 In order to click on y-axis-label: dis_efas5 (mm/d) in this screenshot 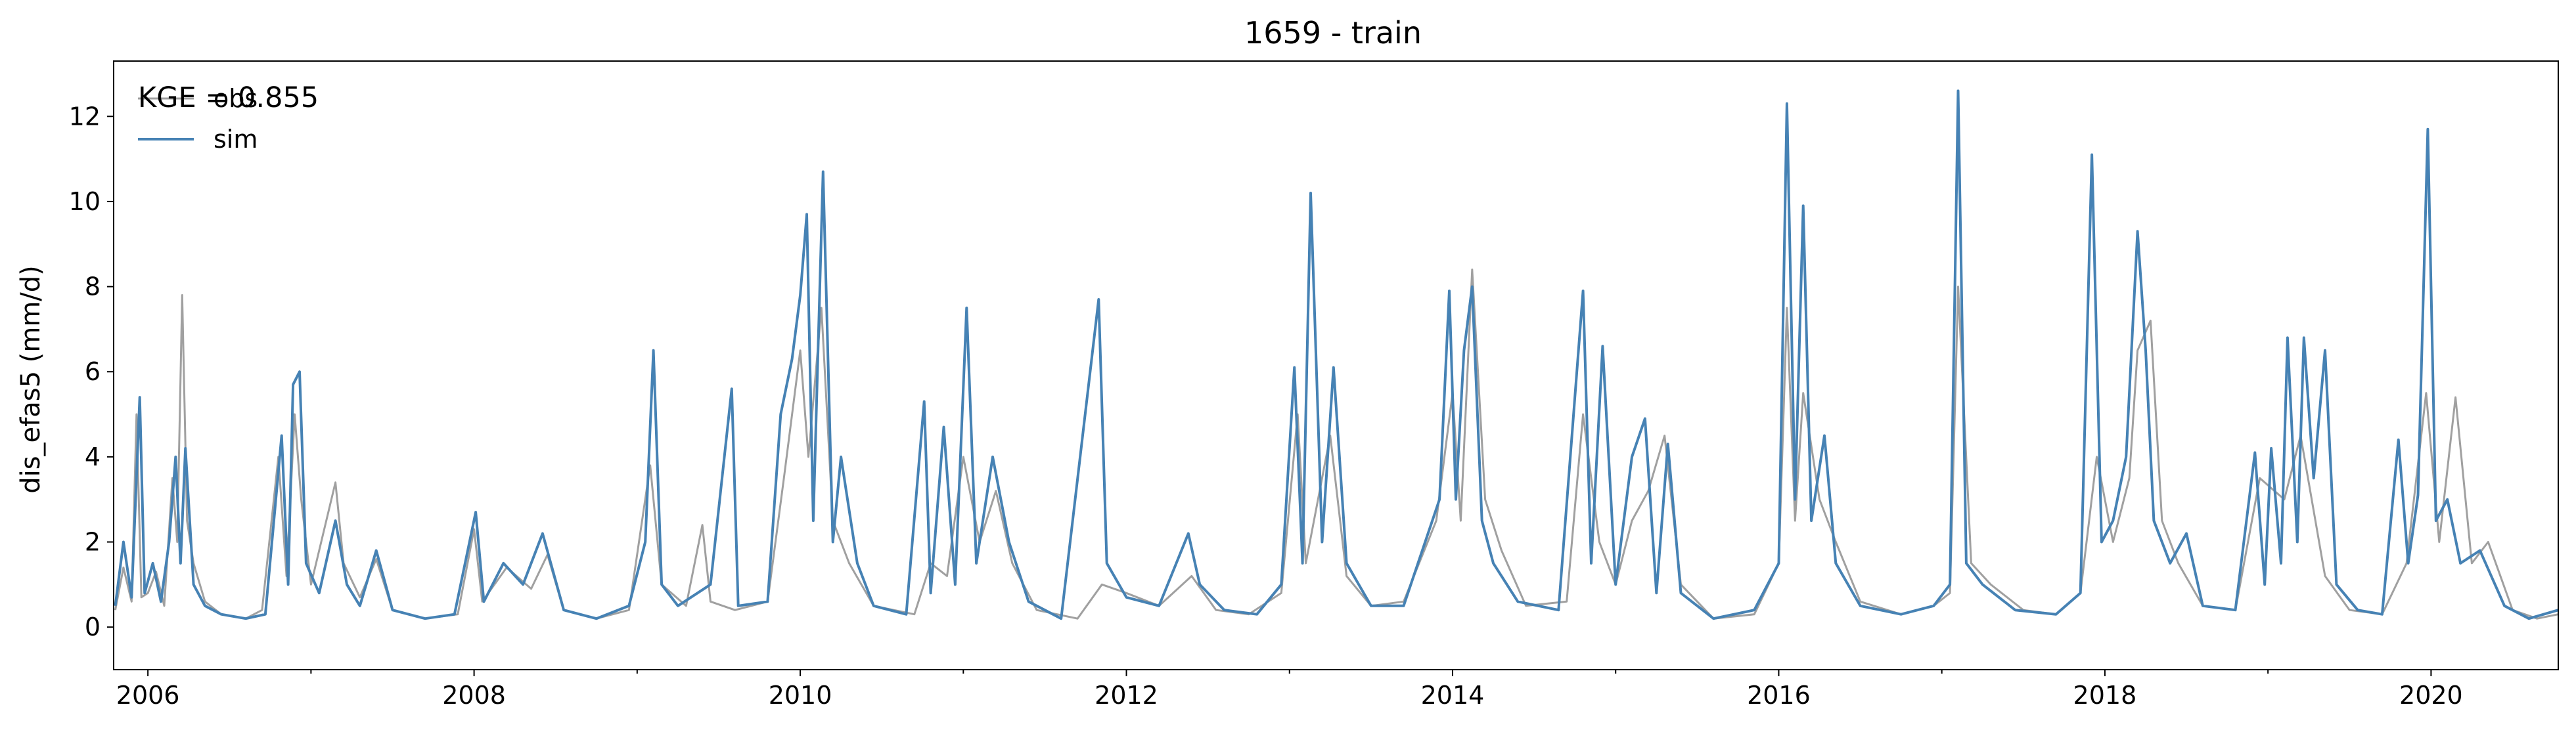, I will do `click(31, 379)`.